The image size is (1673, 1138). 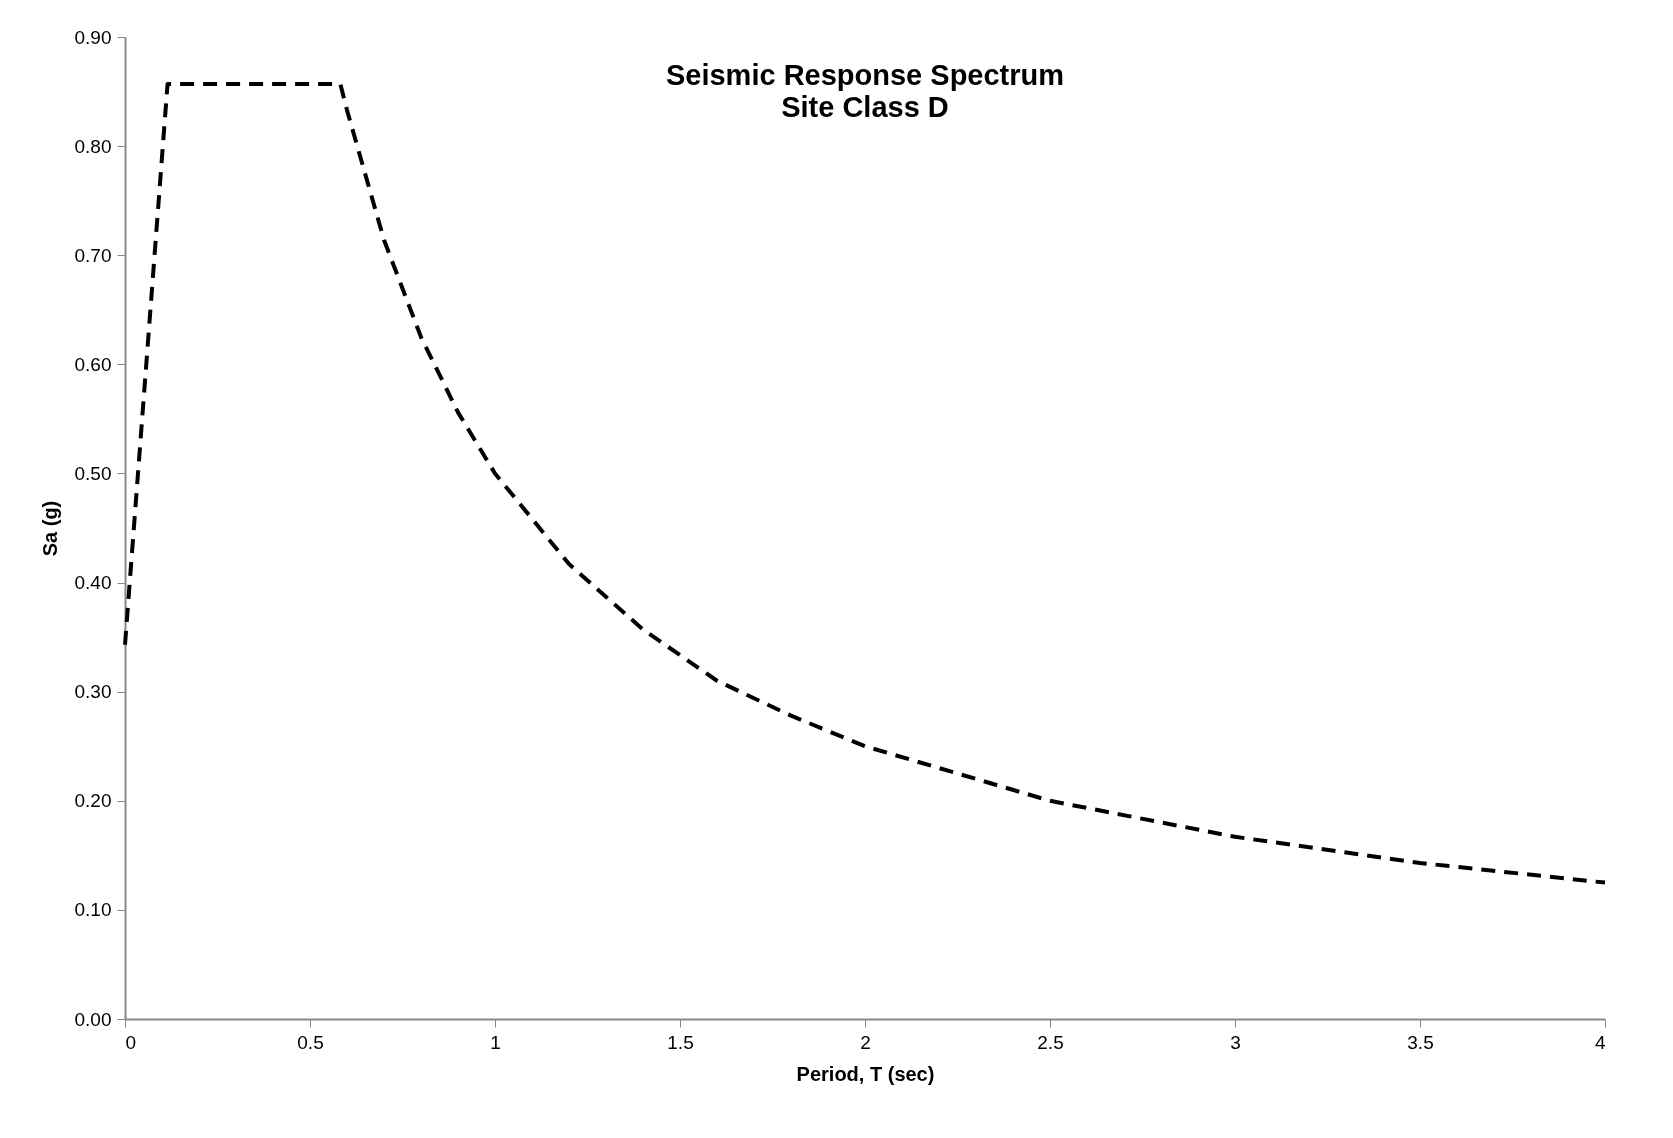 I want to click on y-tick-label: 0.40, so click(x=93, y=583).